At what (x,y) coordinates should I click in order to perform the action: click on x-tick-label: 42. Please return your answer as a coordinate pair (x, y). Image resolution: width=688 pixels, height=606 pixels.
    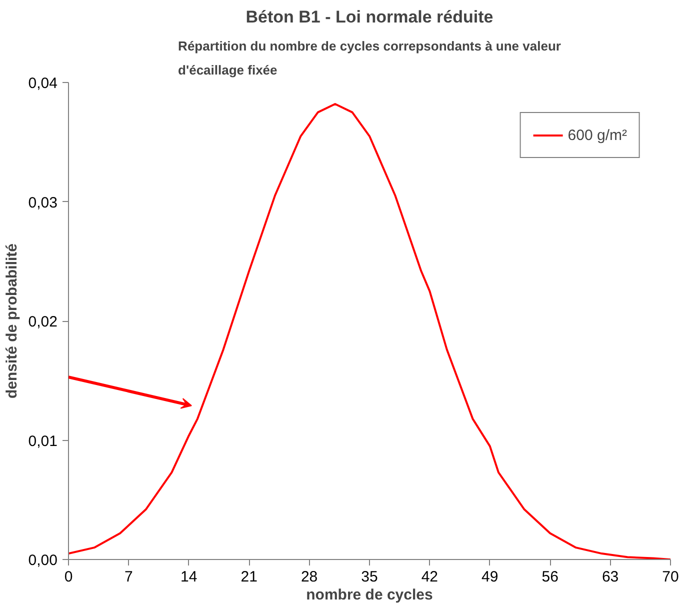
    Looking at the image, I should click on (429, 577).